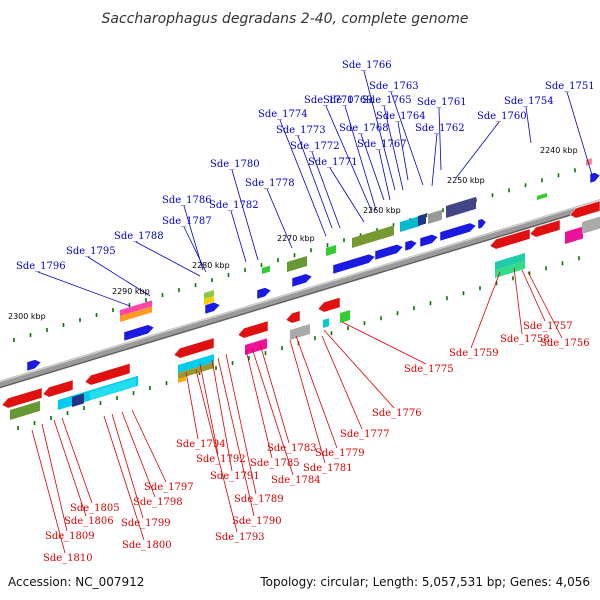 This screenshot has height=600, width=600. I want to click on scale-label: 2280 kbp, so click(211, 265).